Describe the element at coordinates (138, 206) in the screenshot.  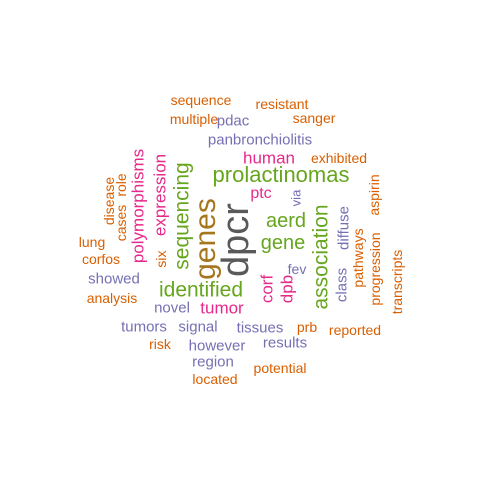
I see `word-polymorphisms: polymorphisms` at that location.